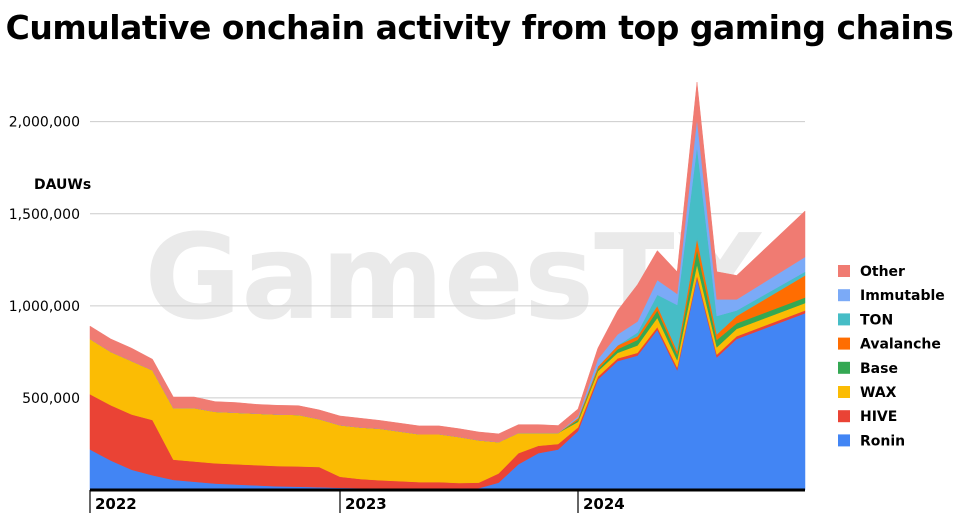  I want to click on legend-swatch-immutable, so click(844, 295).